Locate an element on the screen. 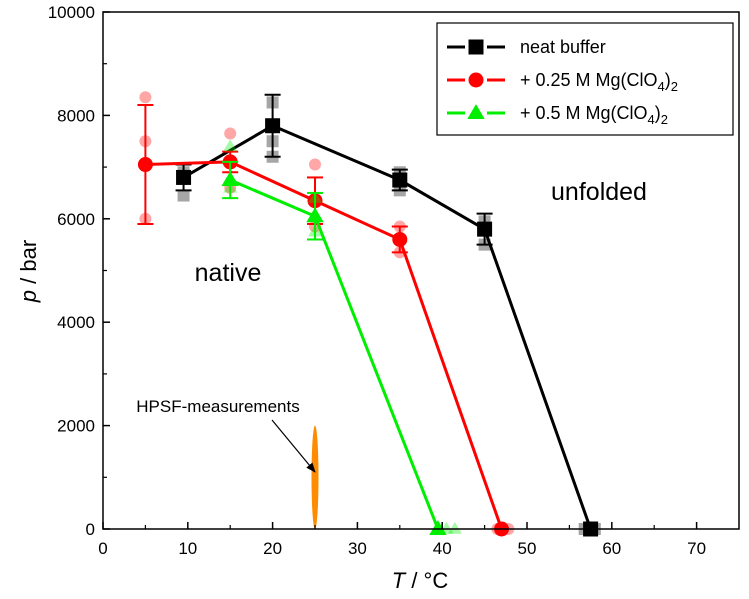 The image size is (749, 599). series-neat-raw-point is located at coordinates (183, 195).